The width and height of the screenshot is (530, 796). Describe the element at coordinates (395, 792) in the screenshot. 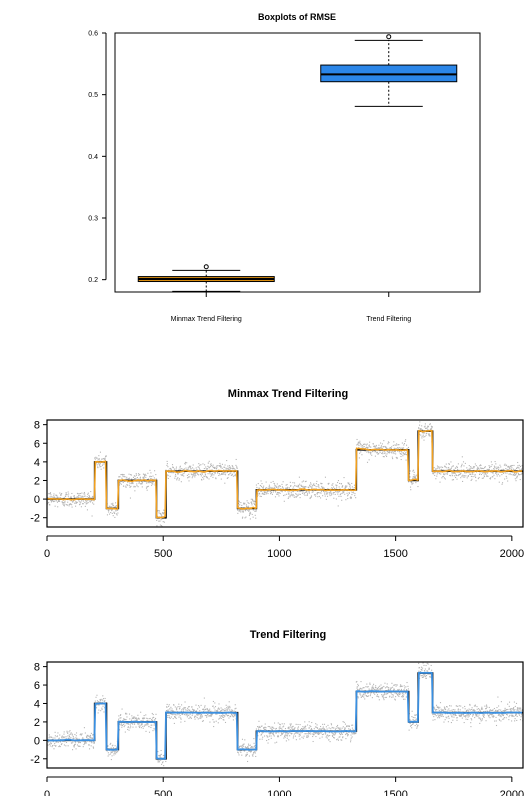

I see `tf-x-tick-label: 1500` at that location.